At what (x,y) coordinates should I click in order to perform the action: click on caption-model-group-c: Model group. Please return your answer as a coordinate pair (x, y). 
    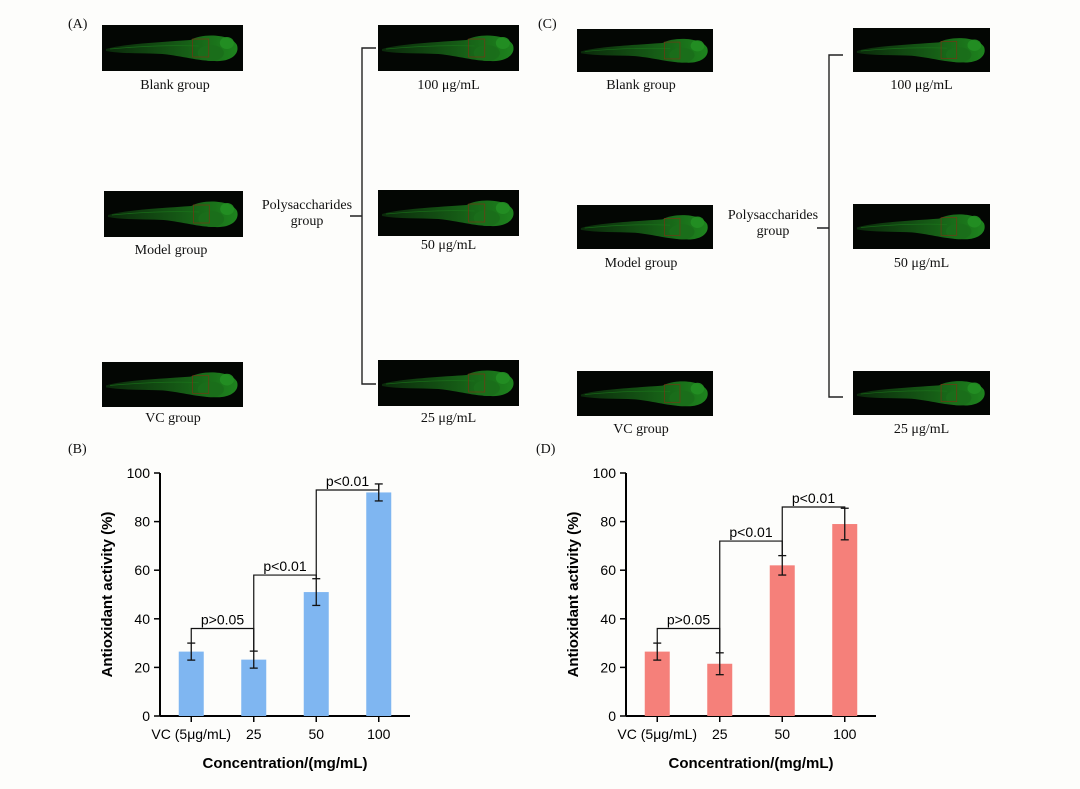
    Looking at the image, I should click on (641, 263).